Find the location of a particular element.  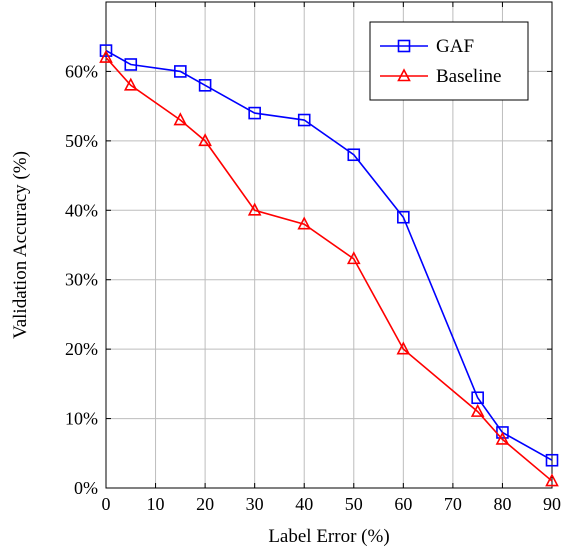

legend: GAF Baseline is located at coordinates (449, 61).